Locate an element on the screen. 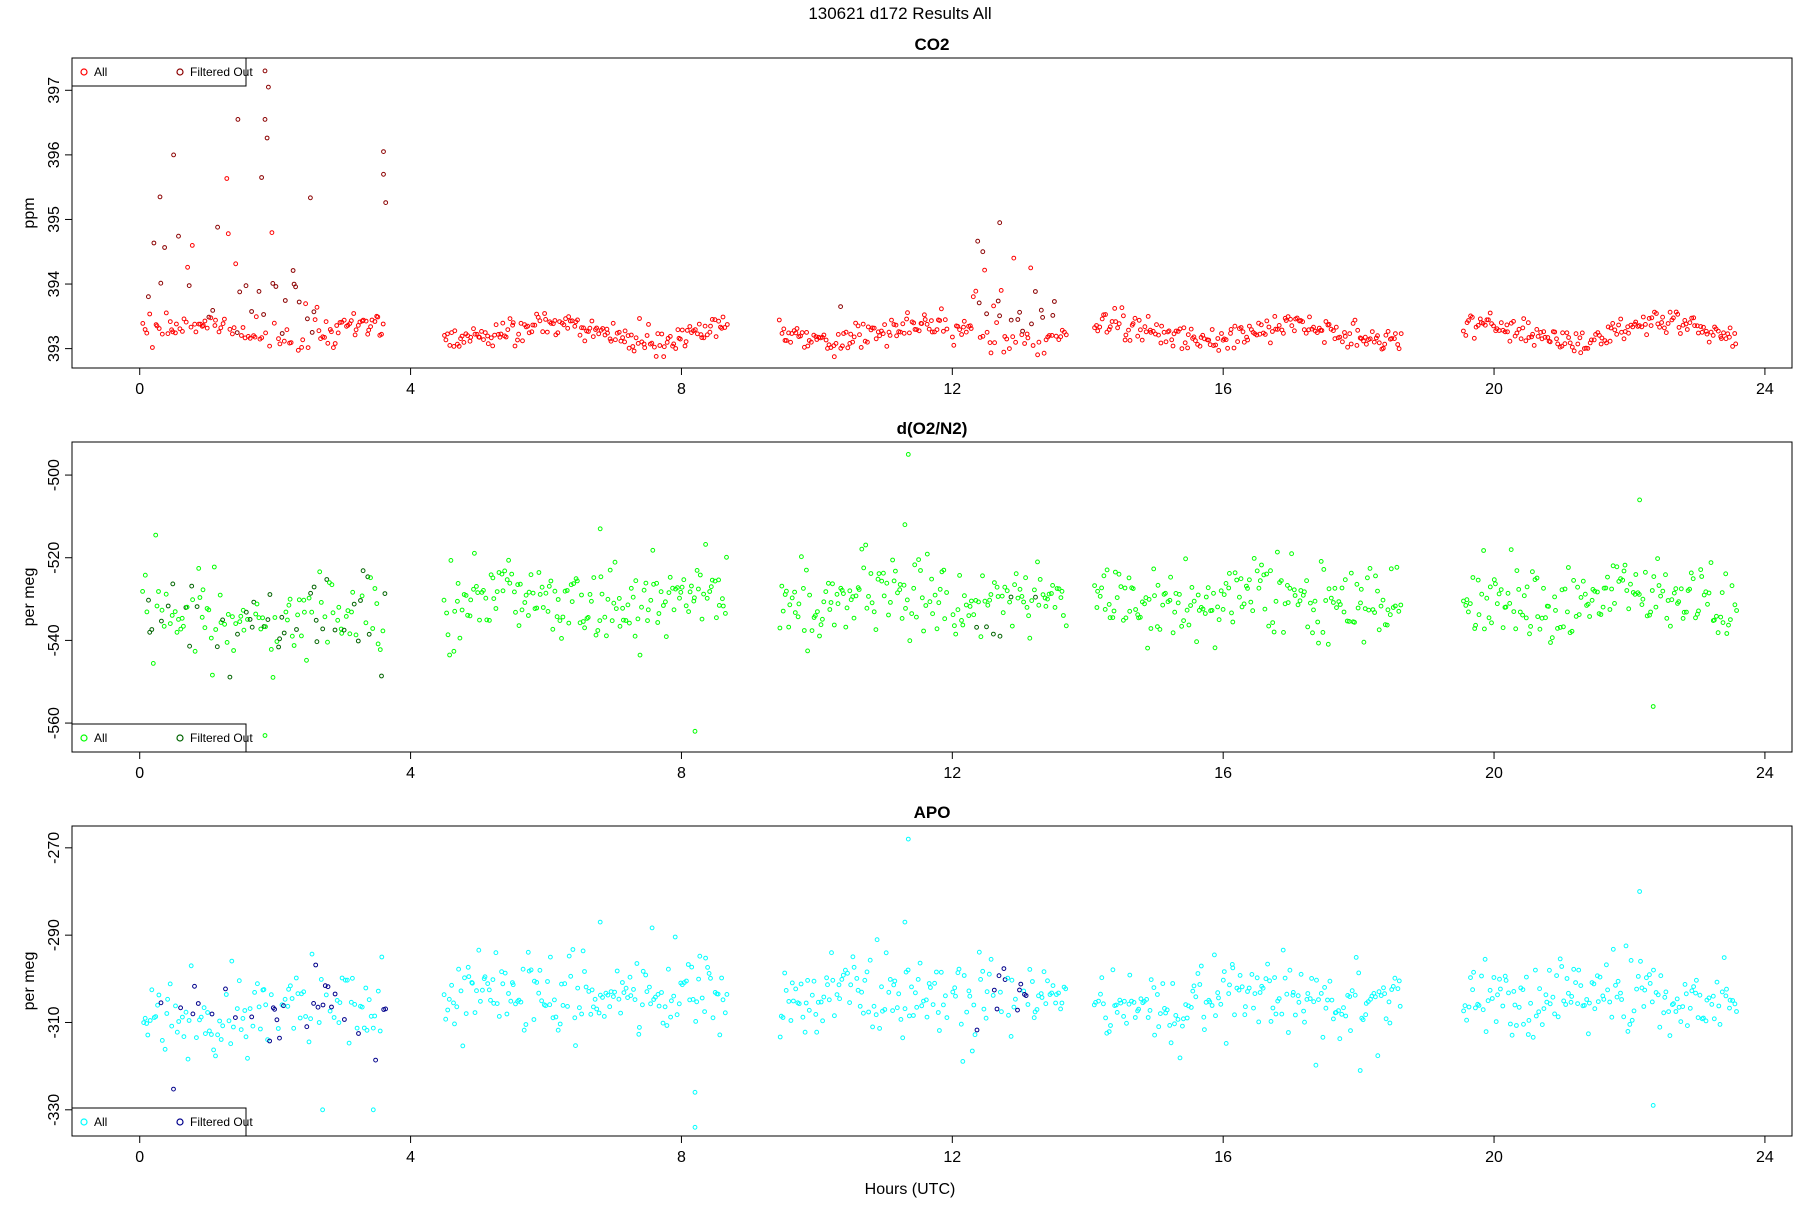 This screenshot has width=1800, height=1205. legend-box is located at coordinates (159, 738).